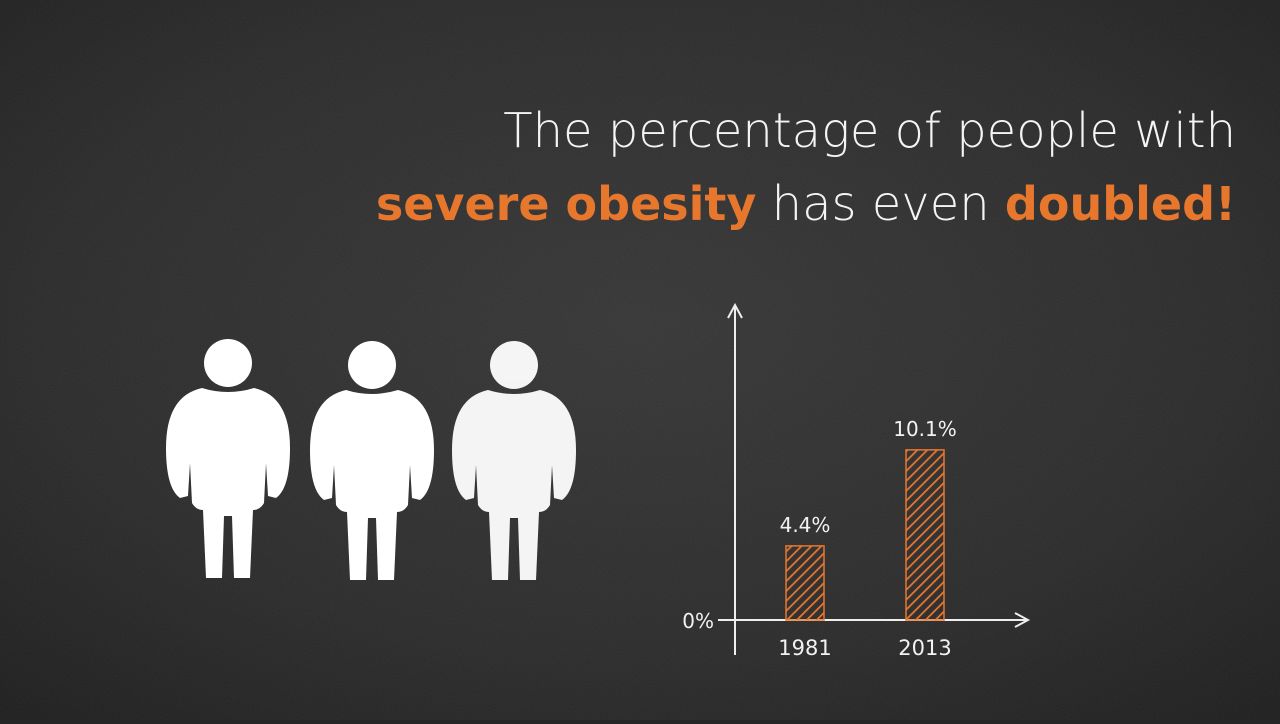 The image size is (1280, 724). Describe the element at coordinates (881, 204) in the screenshot. I see `title-text: has even` at that location.